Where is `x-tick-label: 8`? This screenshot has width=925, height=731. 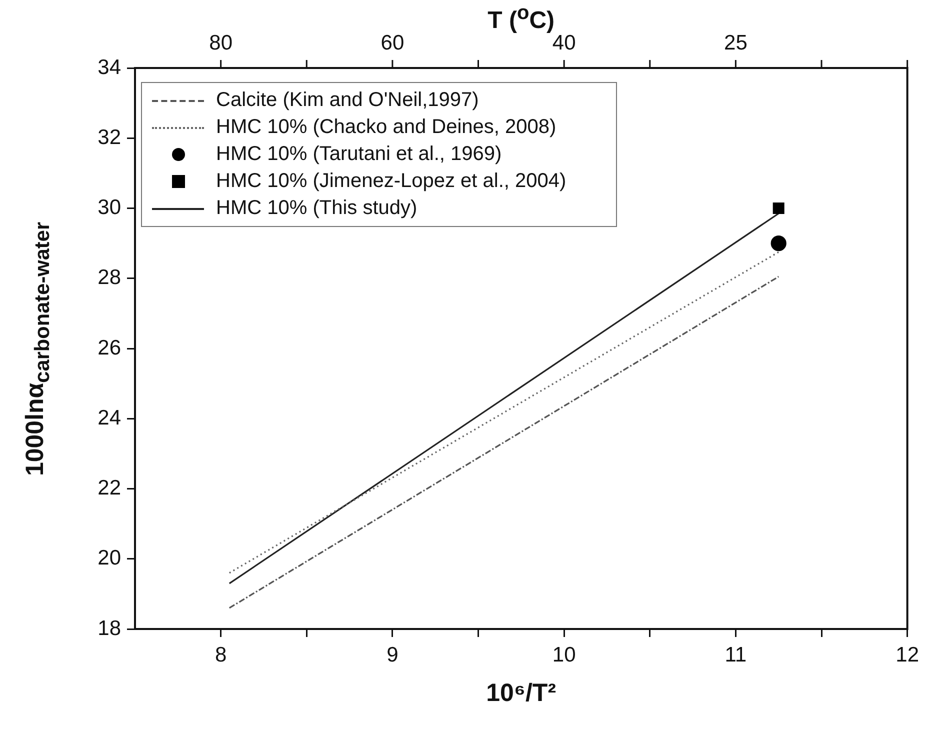 x-tick-label: 8 is located at coordinates (220, 654).